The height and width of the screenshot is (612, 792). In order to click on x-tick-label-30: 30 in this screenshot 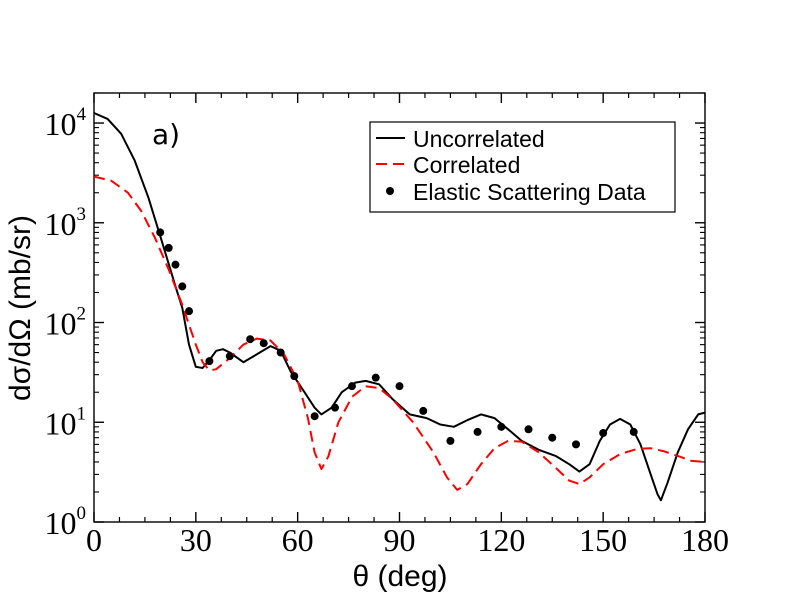, I will do `click(196, 540)`.